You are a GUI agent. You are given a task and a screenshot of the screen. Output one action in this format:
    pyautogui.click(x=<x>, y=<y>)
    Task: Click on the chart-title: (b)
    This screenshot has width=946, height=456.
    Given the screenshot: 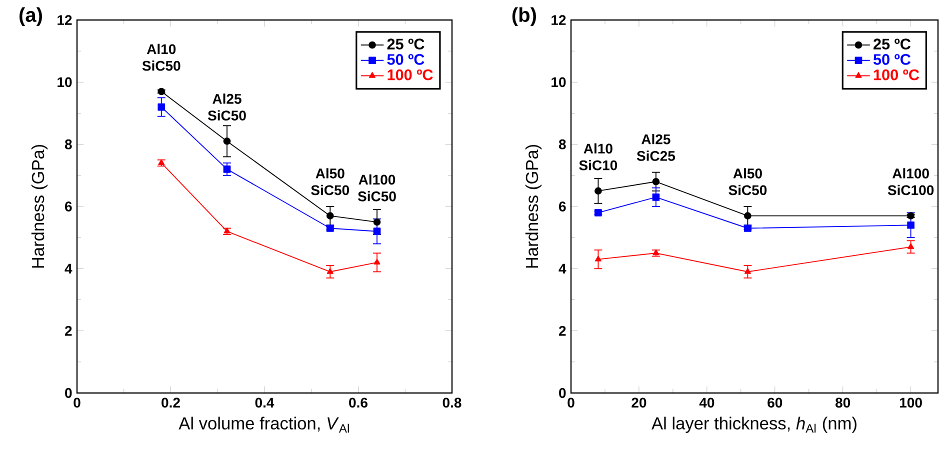 What is the action you would take?
    pyautogui.click(x=524, y=16)
    